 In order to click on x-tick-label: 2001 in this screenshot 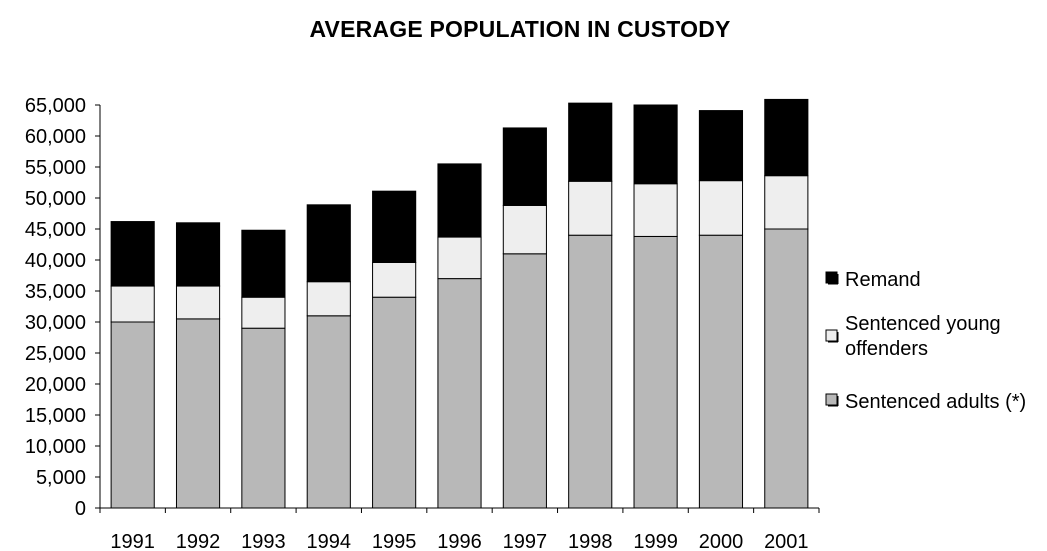, I will do `click(786, 541)`.